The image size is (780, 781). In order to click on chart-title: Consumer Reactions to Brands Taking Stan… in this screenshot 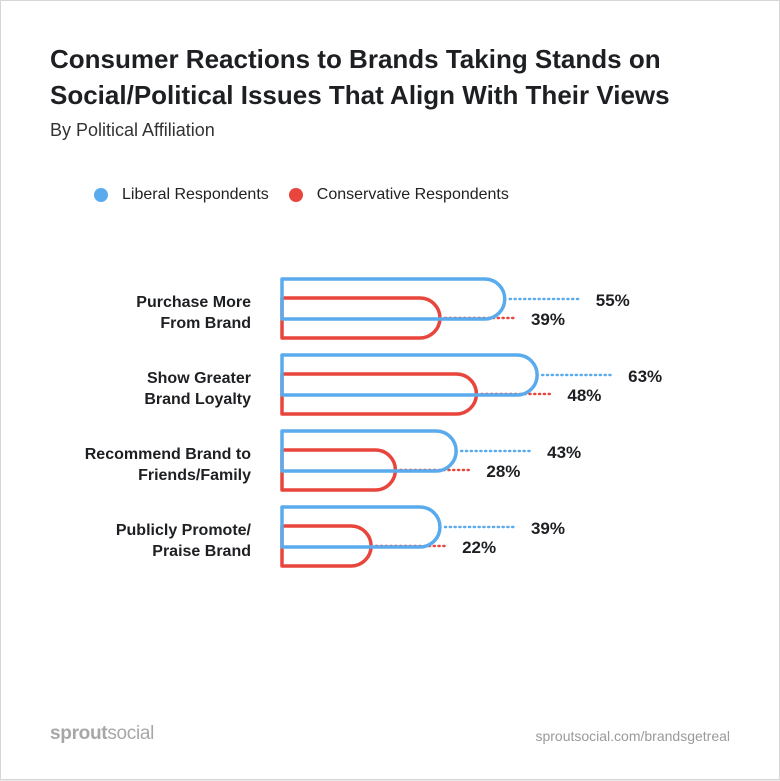, I will do `click(360, 77)`.